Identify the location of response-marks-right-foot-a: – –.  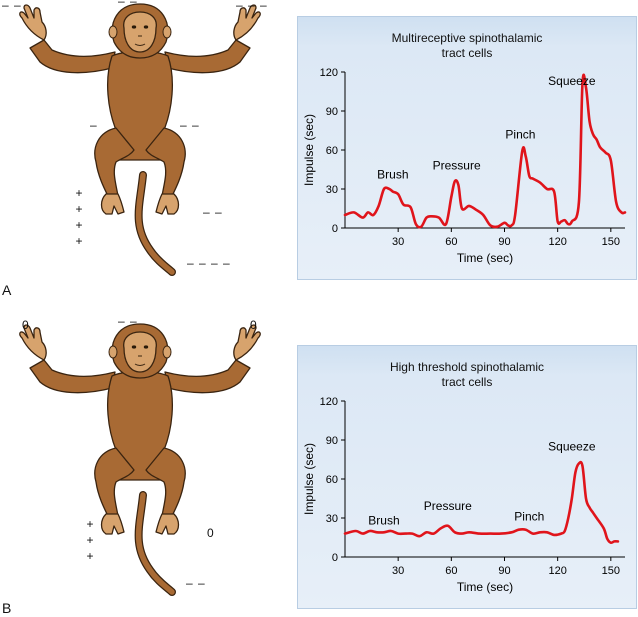
(213, 212).